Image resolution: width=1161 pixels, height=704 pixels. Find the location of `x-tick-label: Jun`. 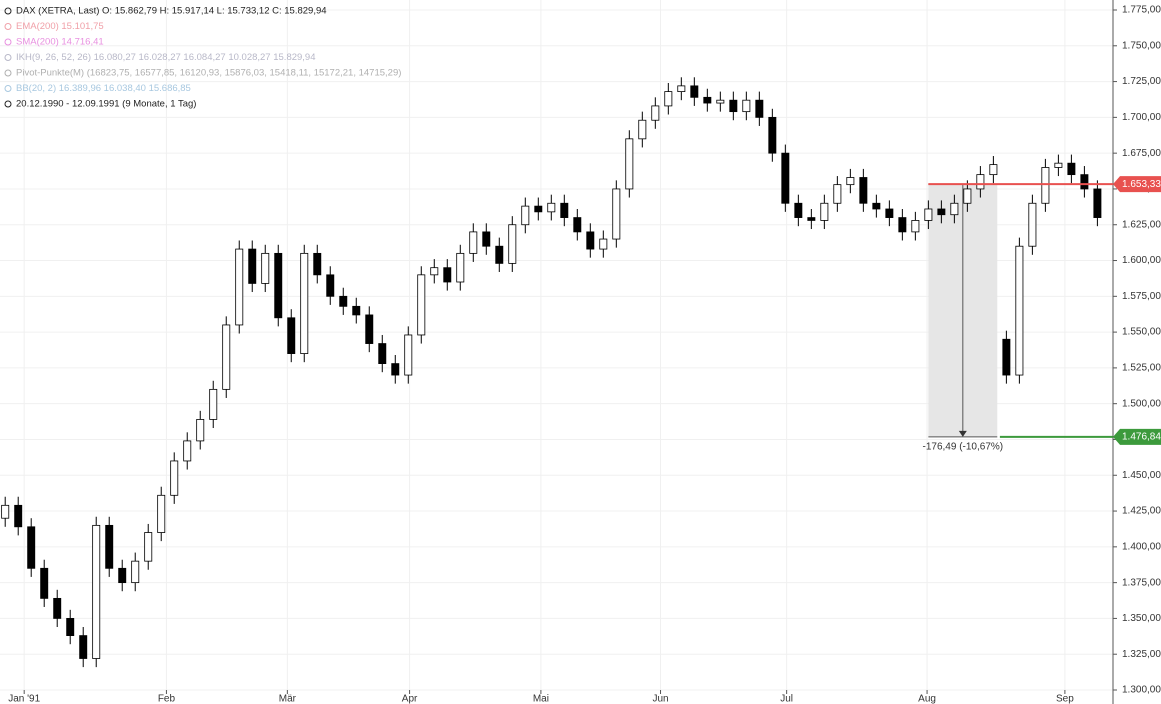

x-tick-label: Jun is located at coordinates (660, 699).